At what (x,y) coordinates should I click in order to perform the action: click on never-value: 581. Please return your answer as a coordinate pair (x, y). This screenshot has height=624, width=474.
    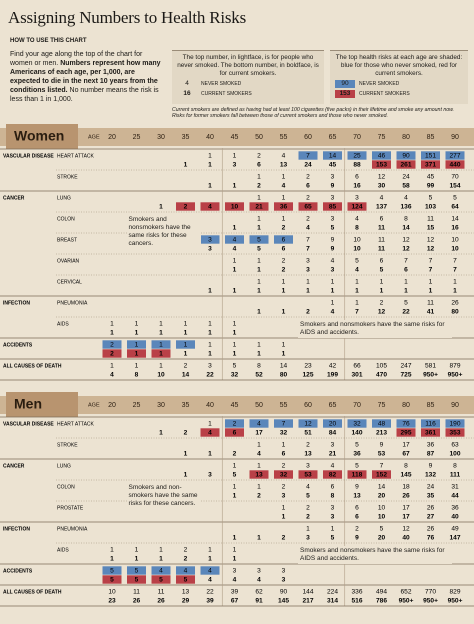
    Looking at the image, I should click on (430, 365).